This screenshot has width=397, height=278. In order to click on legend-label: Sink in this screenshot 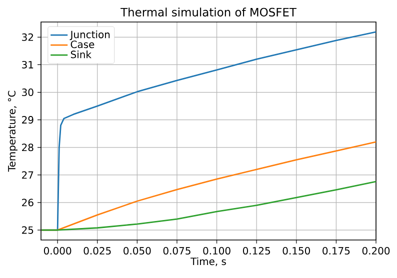, I will do `click(81, 54)`.